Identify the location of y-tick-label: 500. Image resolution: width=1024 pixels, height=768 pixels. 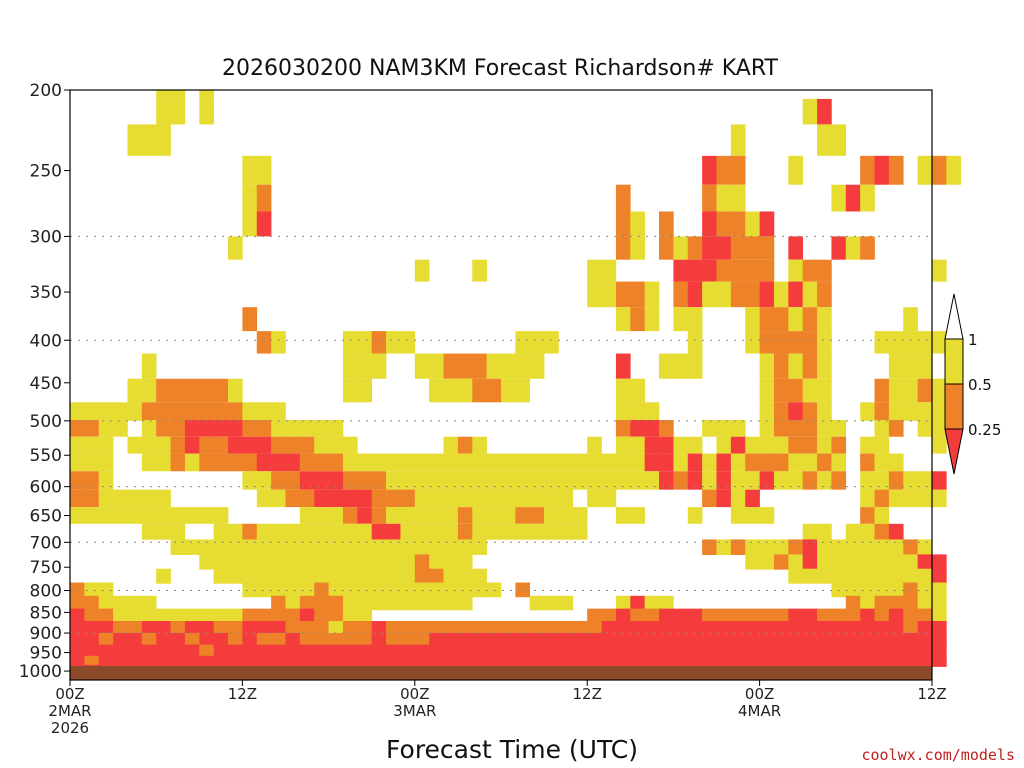
(46, 422).